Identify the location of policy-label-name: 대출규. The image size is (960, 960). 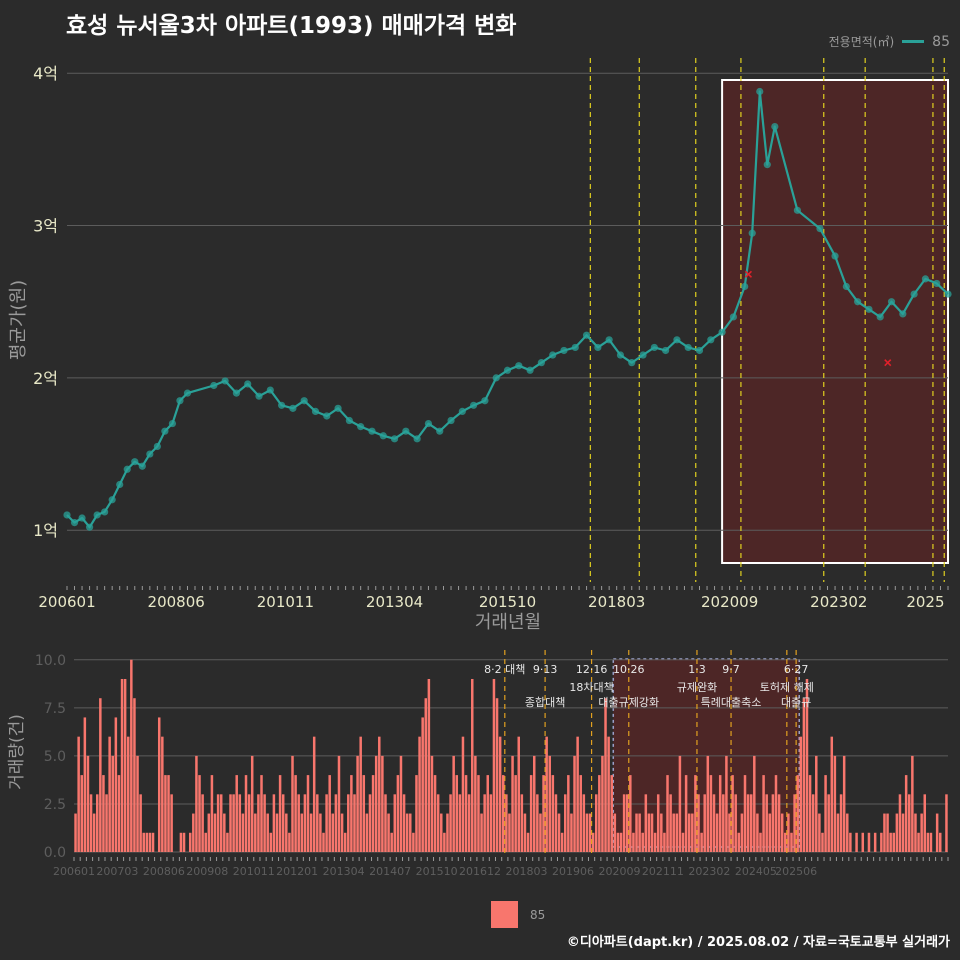
(796, 702).